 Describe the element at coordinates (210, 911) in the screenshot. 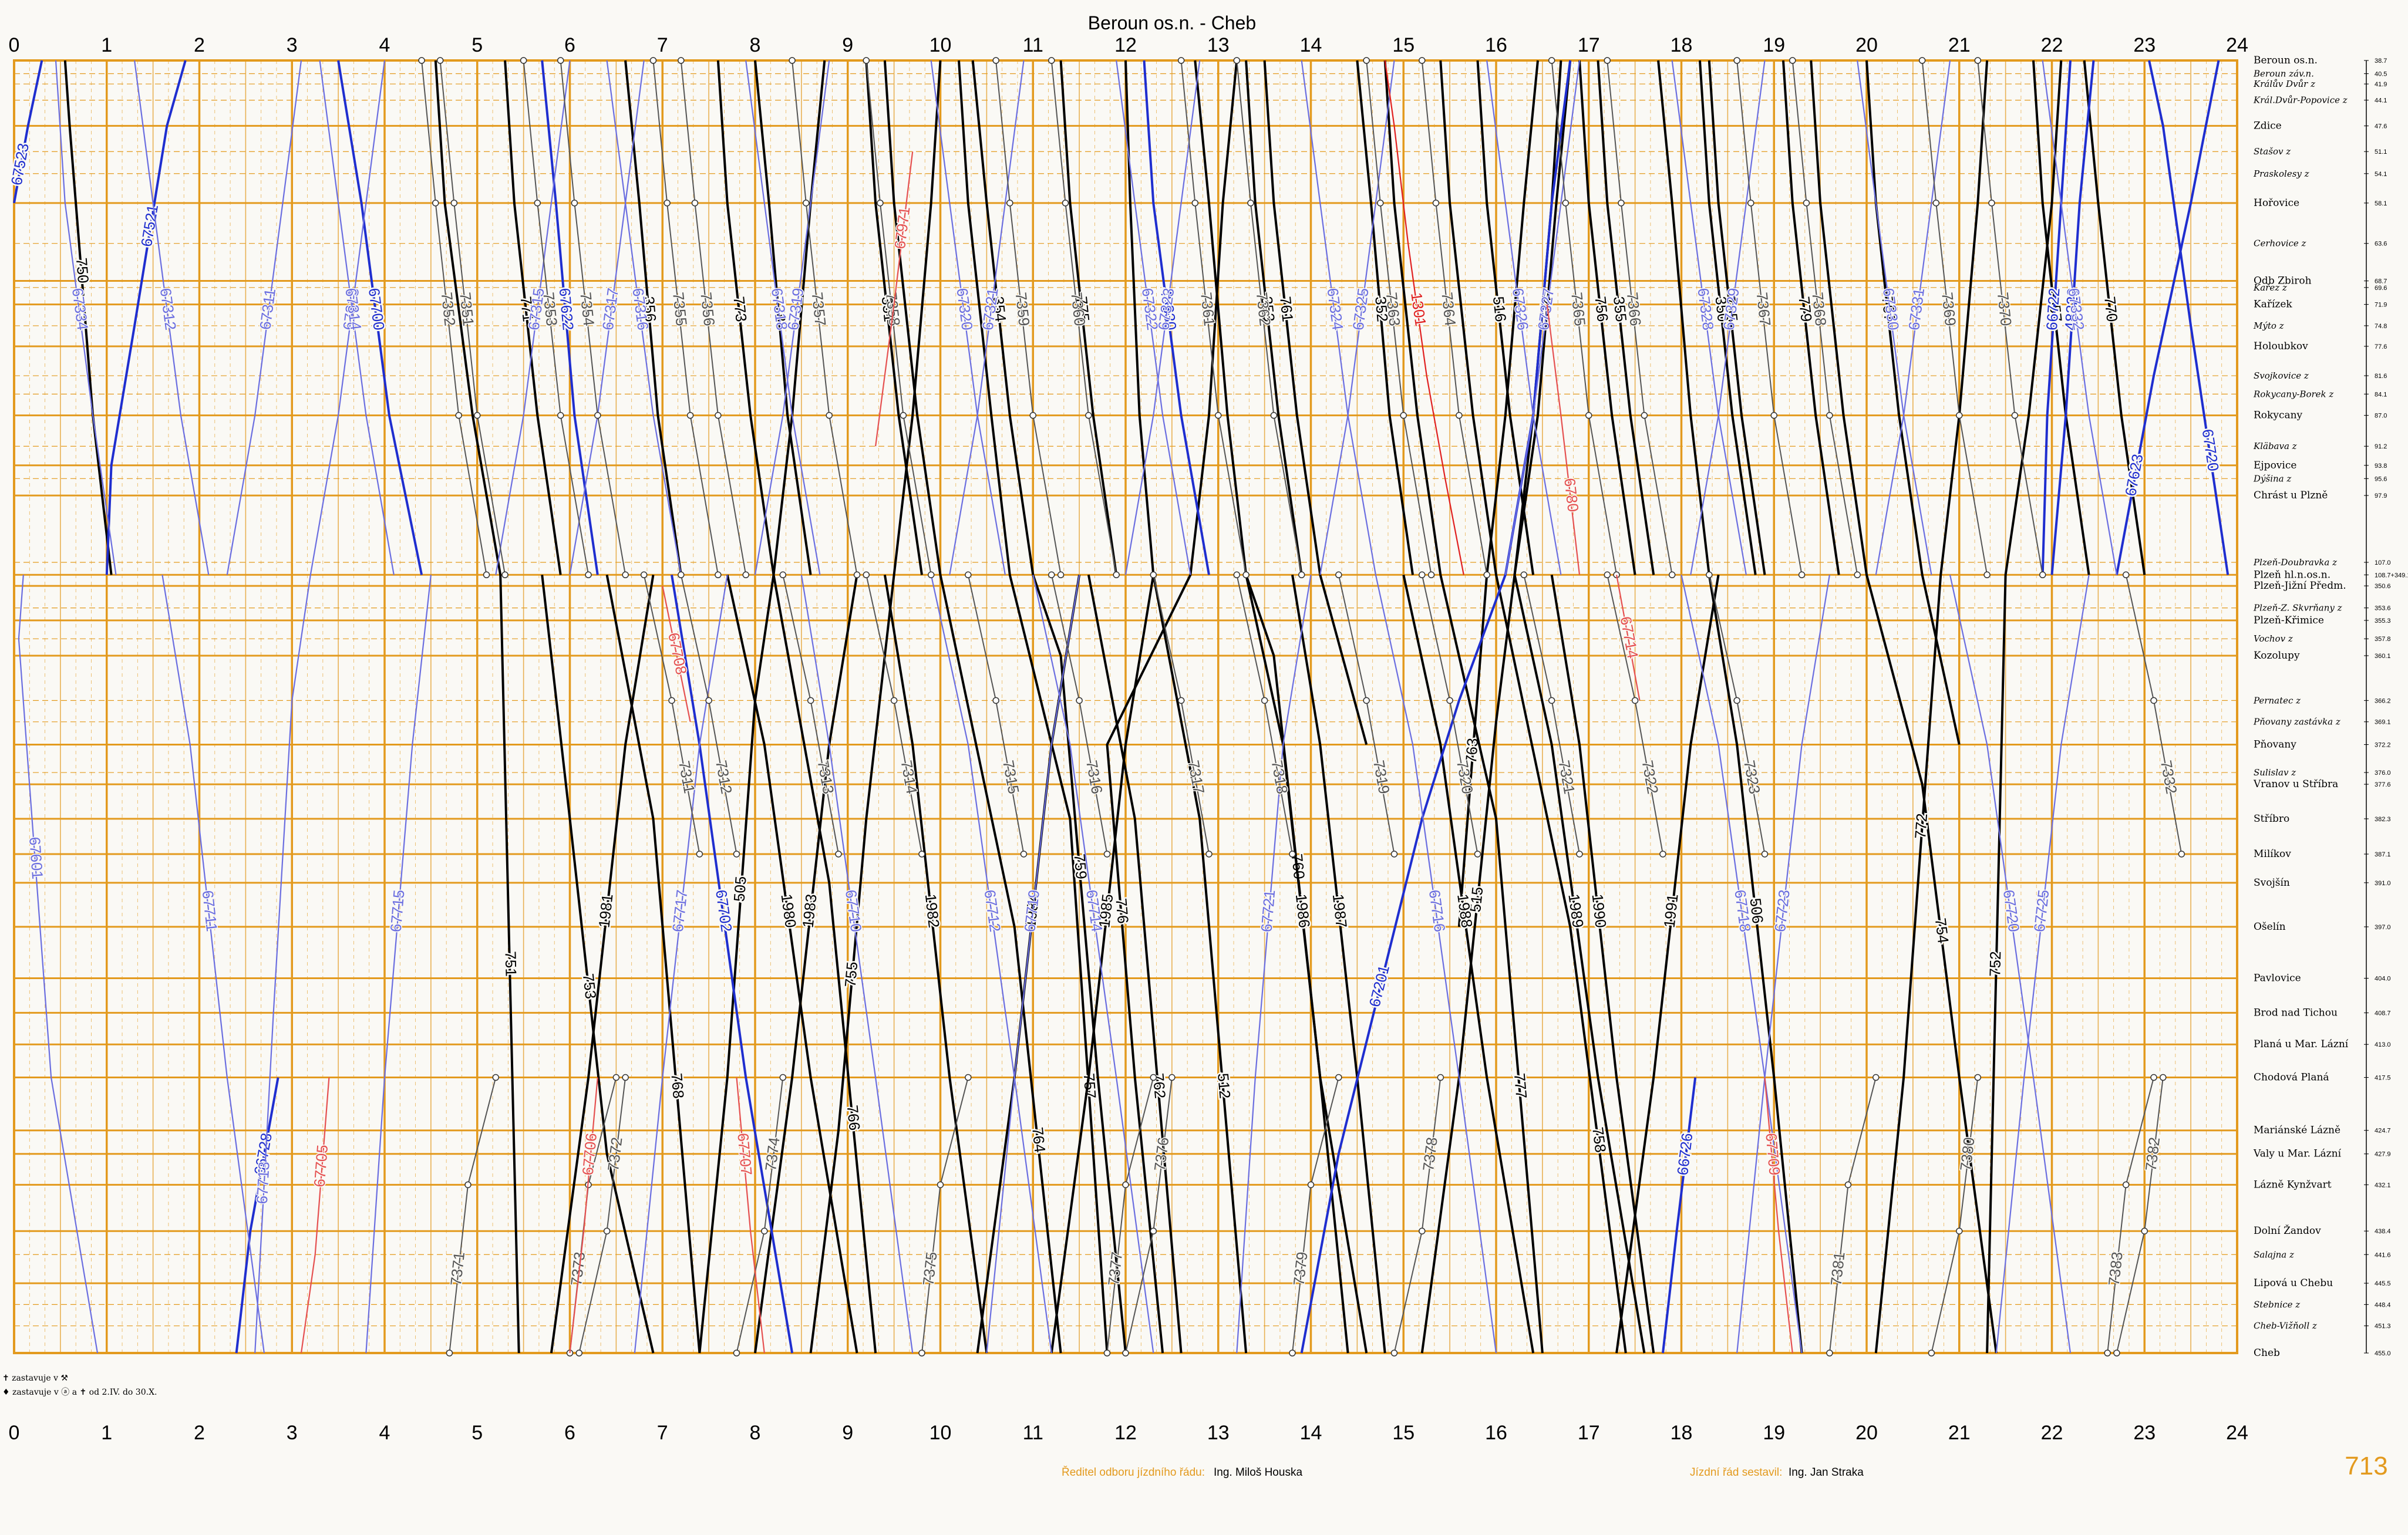

I see `train-number-label: 67711` at that location.